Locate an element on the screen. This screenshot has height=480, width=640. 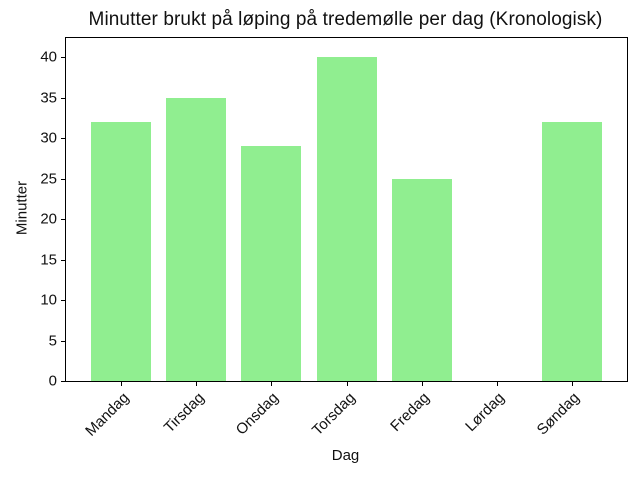
y-tick-label: 0 is located at coordinates (52, 381).